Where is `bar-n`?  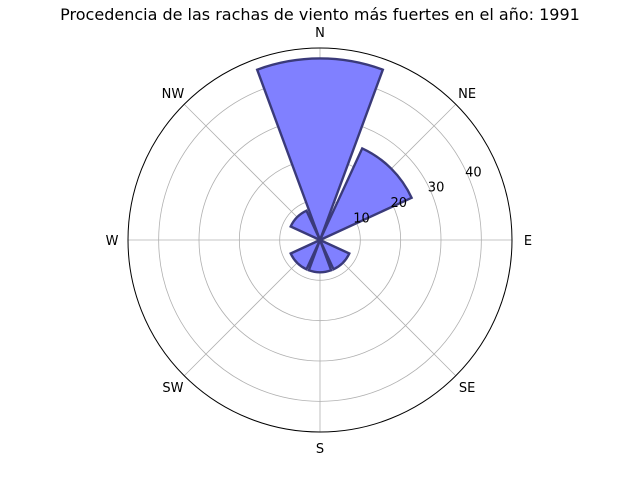
bar-n is located at coordinates (320, 150).